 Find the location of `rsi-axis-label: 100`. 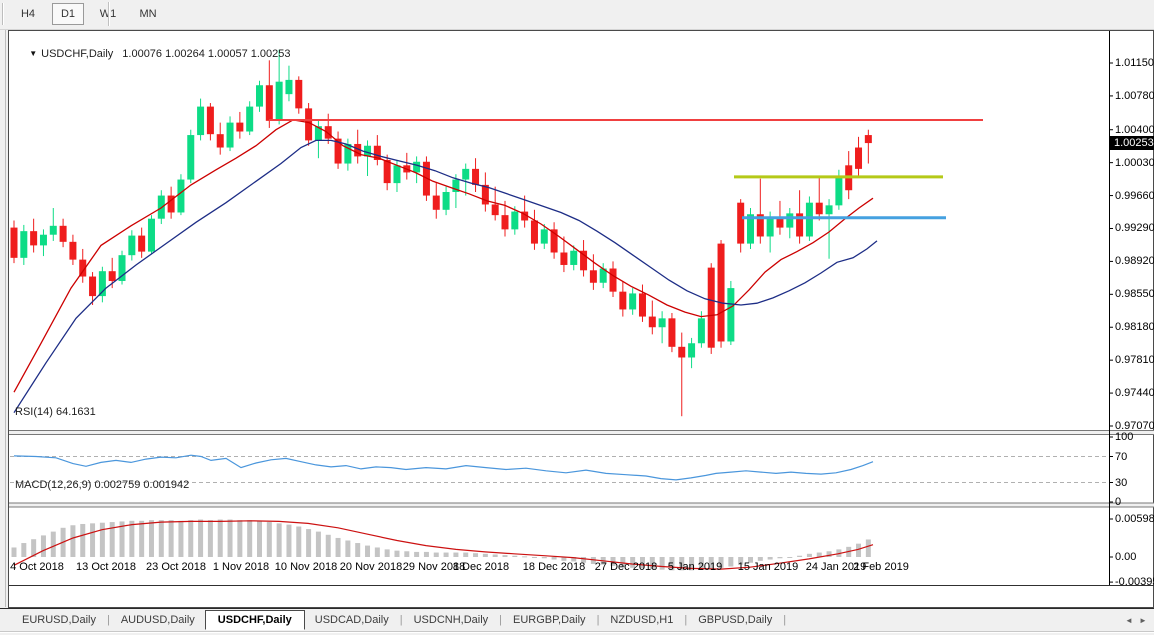

rsi-axis-label: 100 is located at coordinates (1124, 437).